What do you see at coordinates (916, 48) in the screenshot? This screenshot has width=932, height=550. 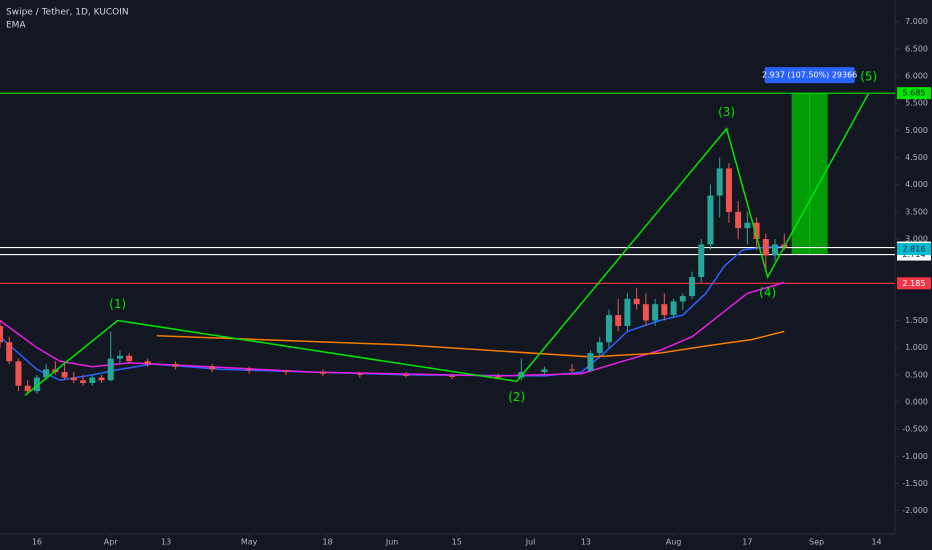 I see `y-tick-label: 6.500` at bounding box center [916, 48].